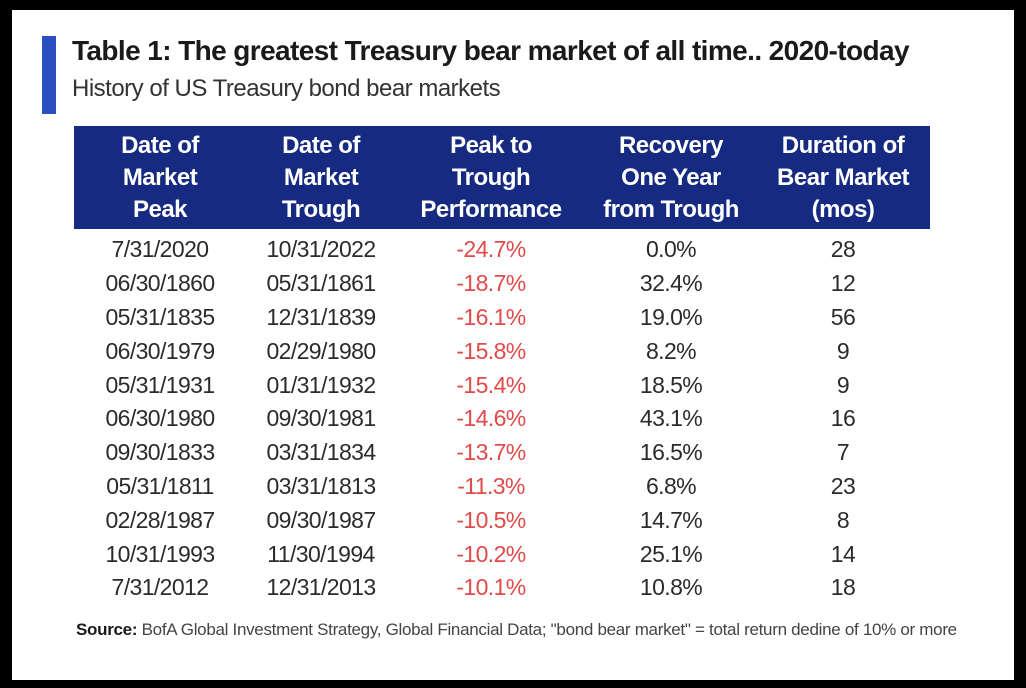  What do you see at coordinates (843, 485) in the screenshot?
I see `table-cell: 23` at bounding box center [843, 485].